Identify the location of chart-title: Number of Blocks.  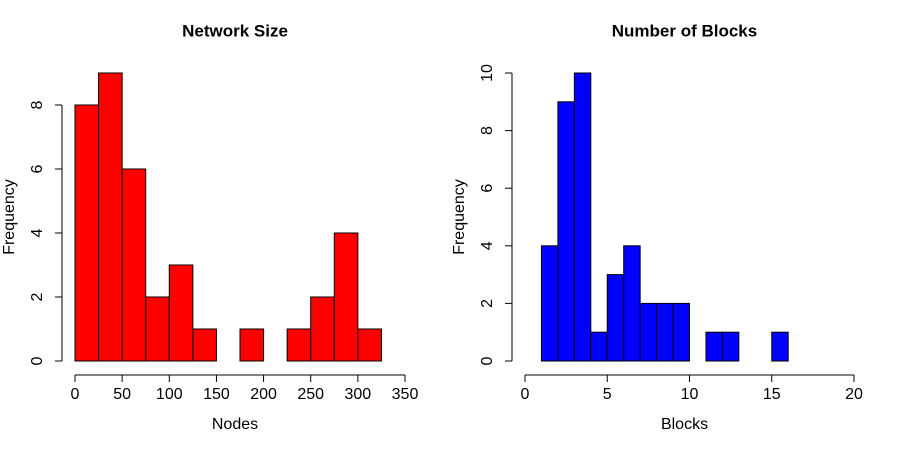
(684, 30).